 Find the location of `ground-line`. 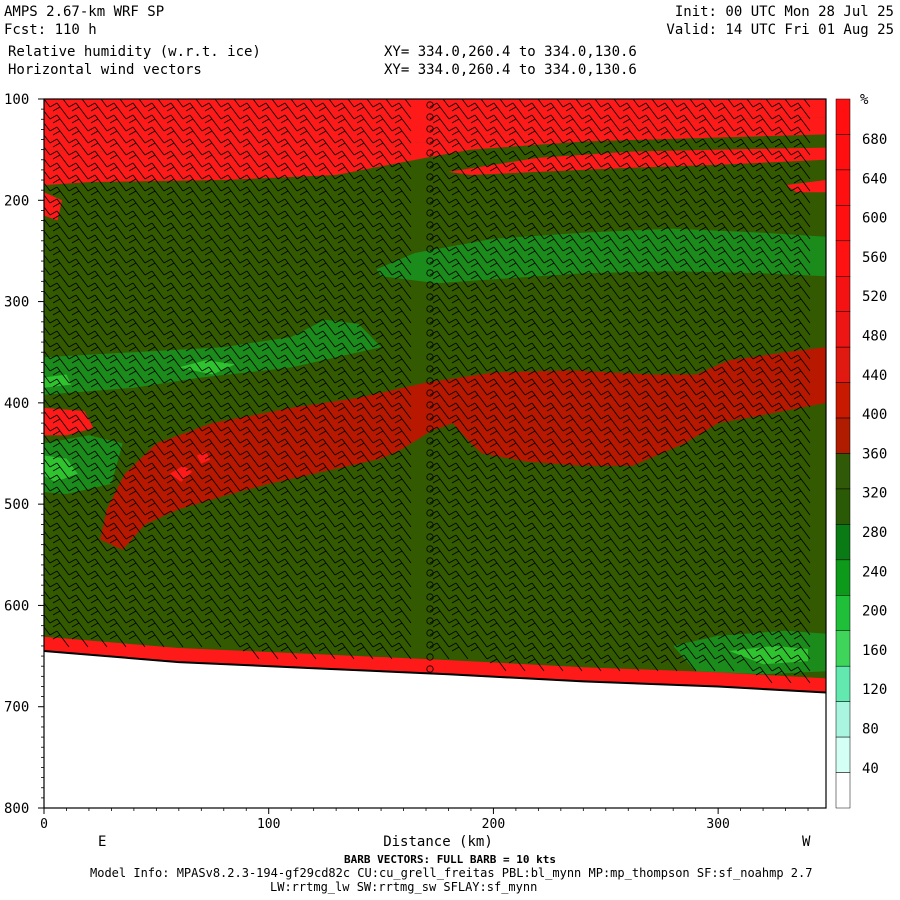

ground-line is located at coordinates (435, 672).